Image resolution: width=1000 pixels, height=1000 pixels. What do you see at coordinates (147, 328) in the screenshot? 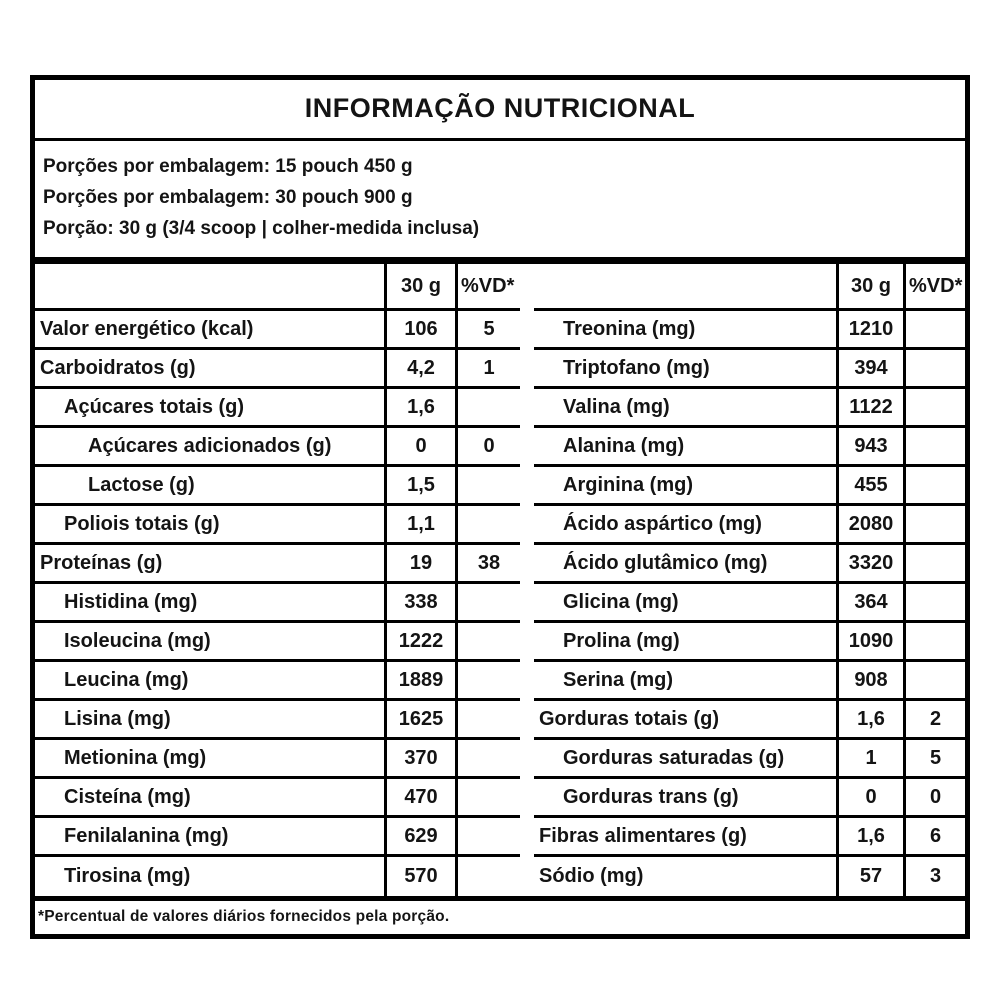
I see `nutrient-name: Valor energético (kcal)` at bounding box center [147, 328].